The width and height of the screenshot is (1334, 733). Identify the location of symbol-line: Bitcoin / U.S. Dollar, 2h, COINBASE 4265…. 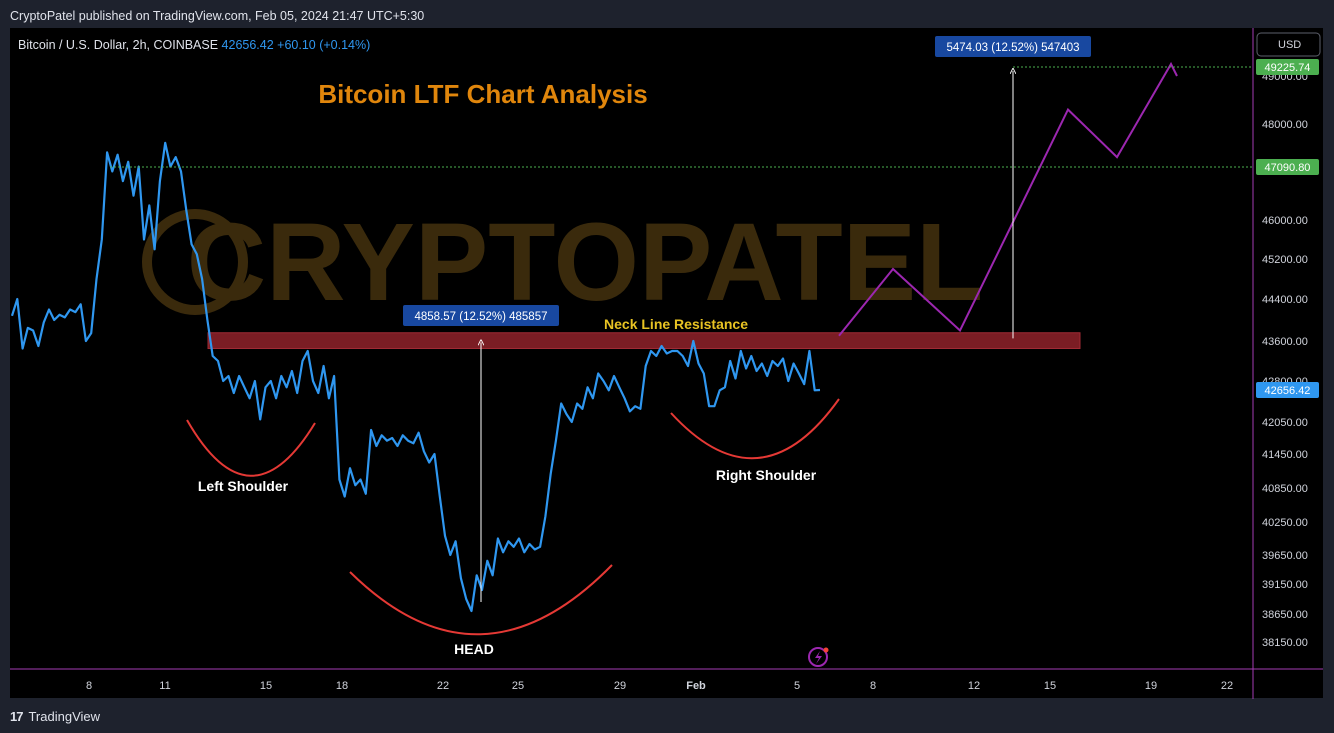
(194, 45).